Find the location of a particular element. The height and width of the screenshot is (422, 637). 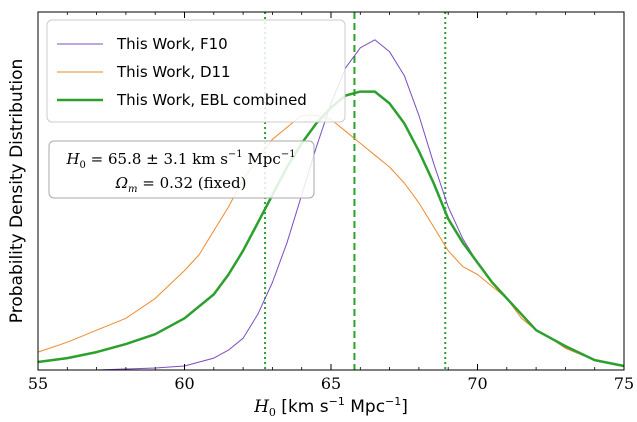

annotation-h-exp2: −1 is located at coordinates (288, 154).